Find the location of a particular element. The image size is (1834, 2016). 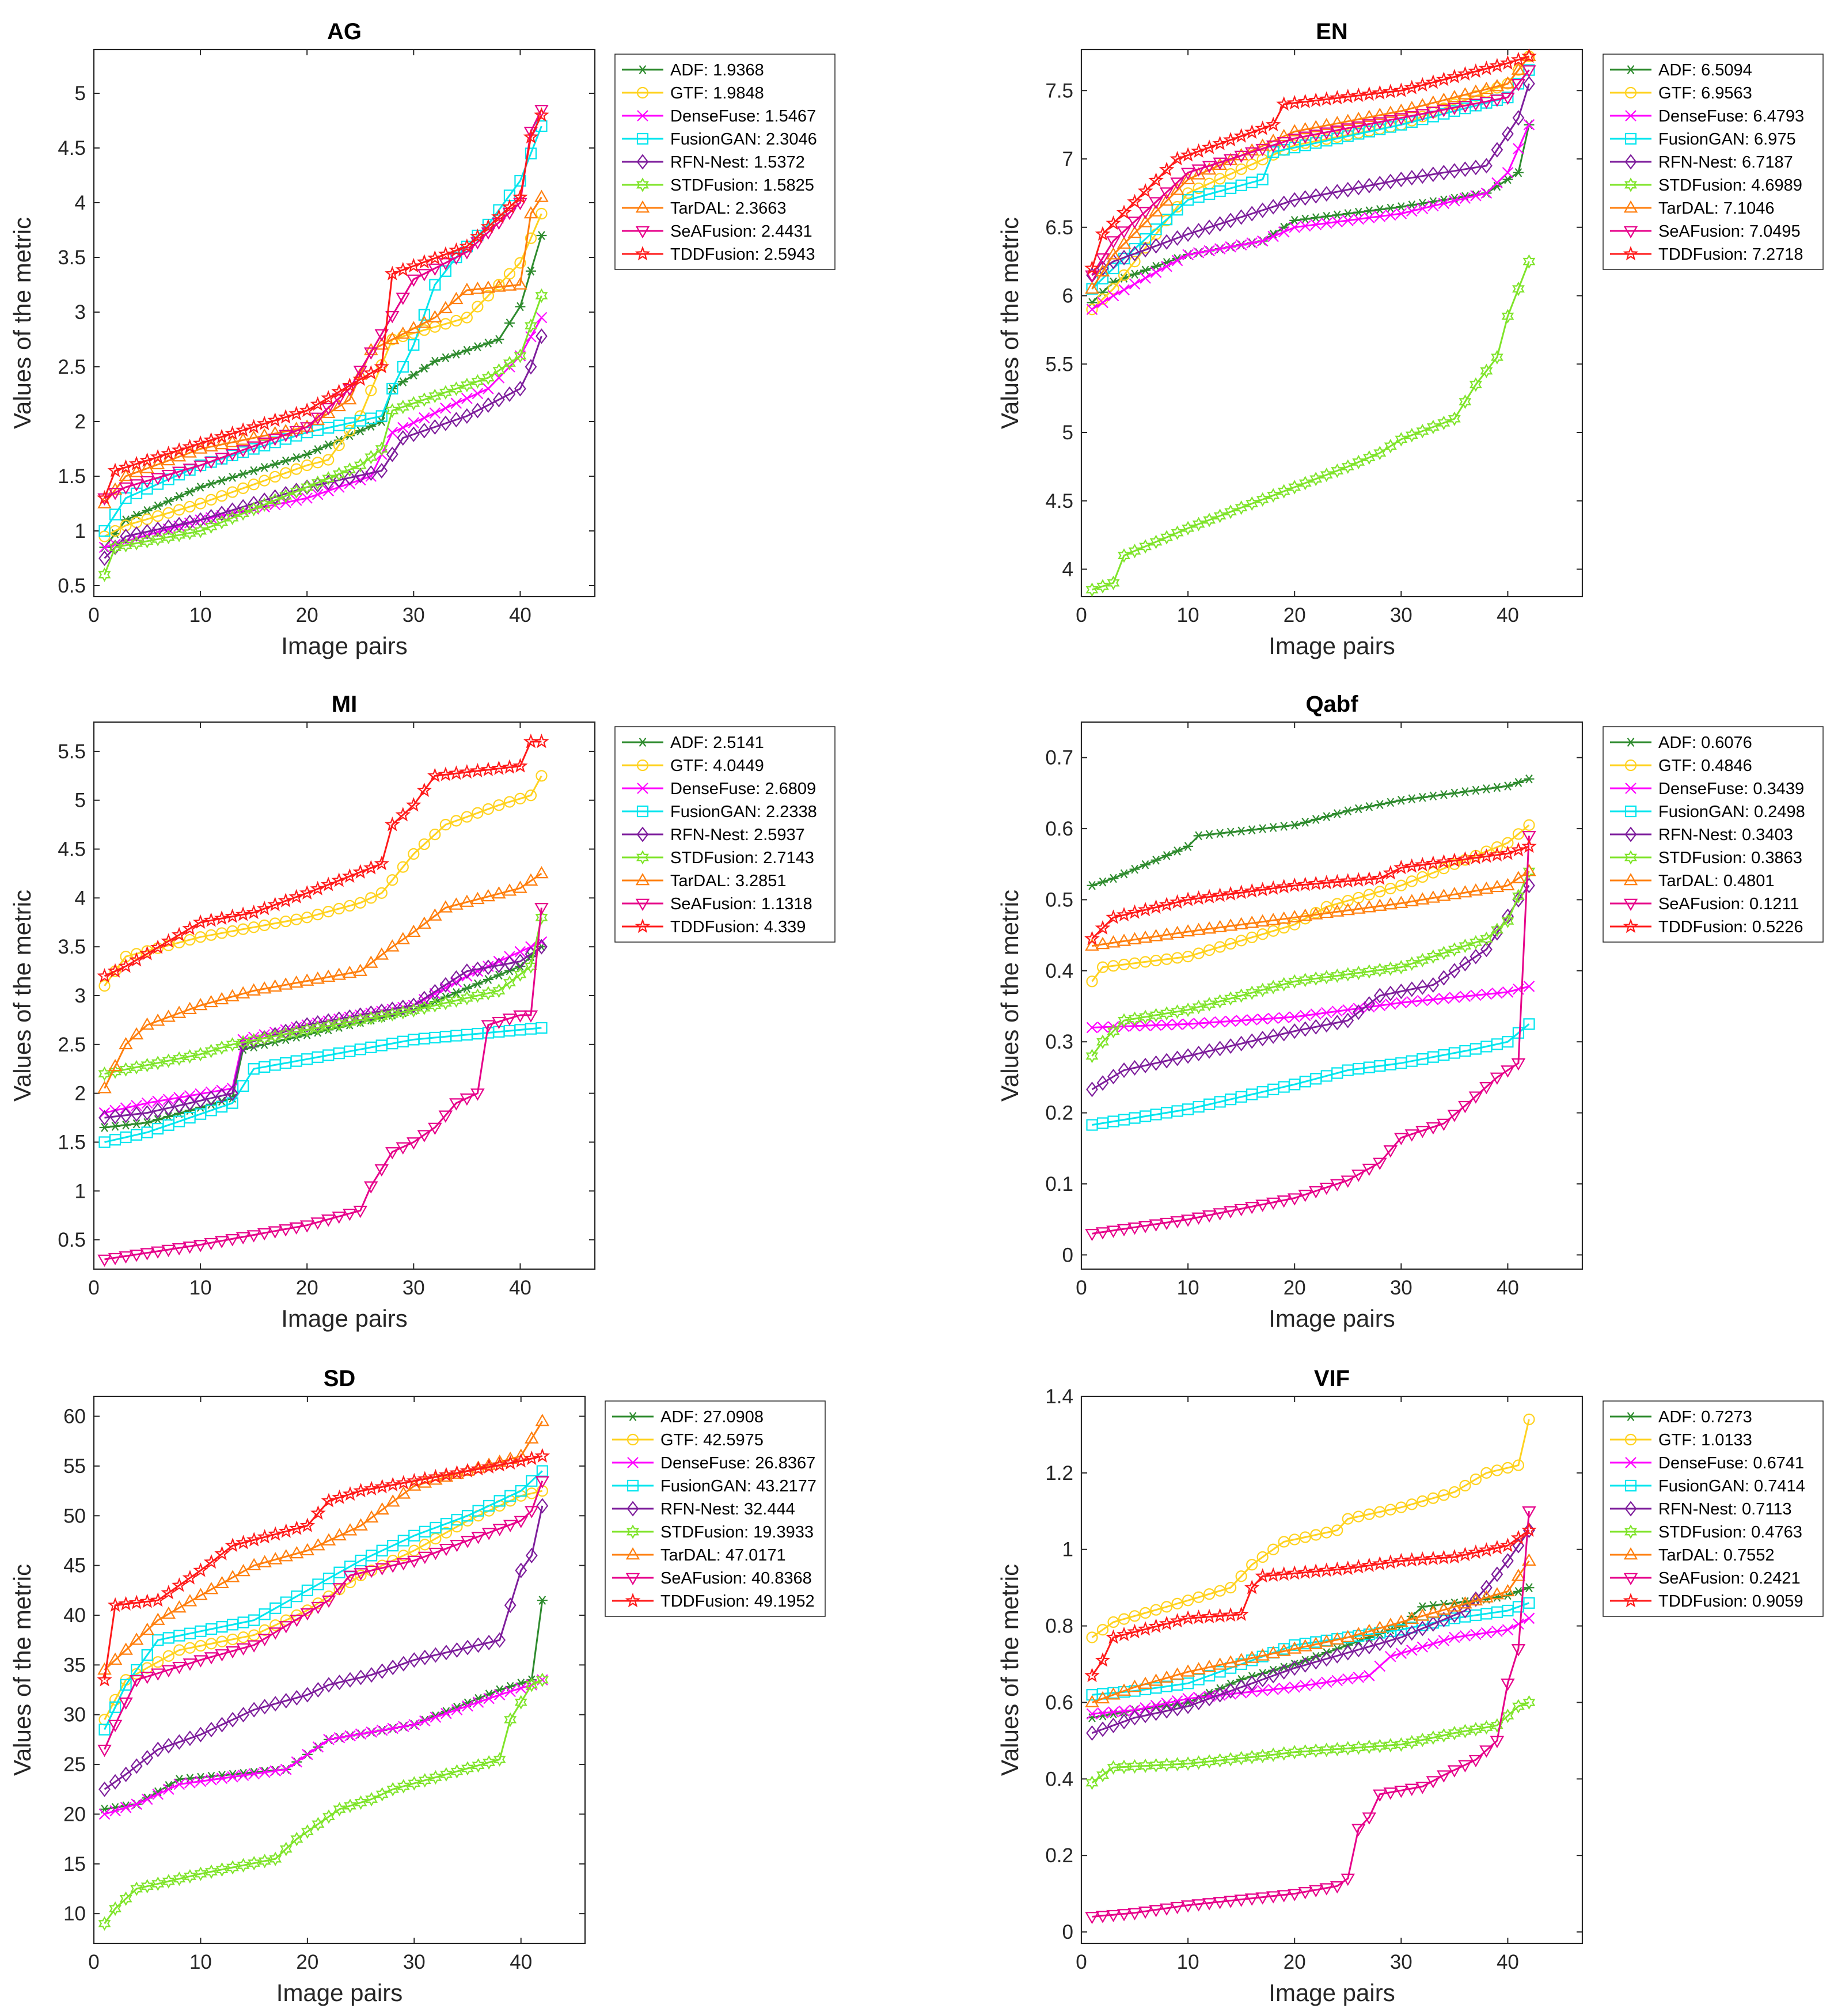

y-tick-label: 0.7 is located at coordinates (1059, 758).